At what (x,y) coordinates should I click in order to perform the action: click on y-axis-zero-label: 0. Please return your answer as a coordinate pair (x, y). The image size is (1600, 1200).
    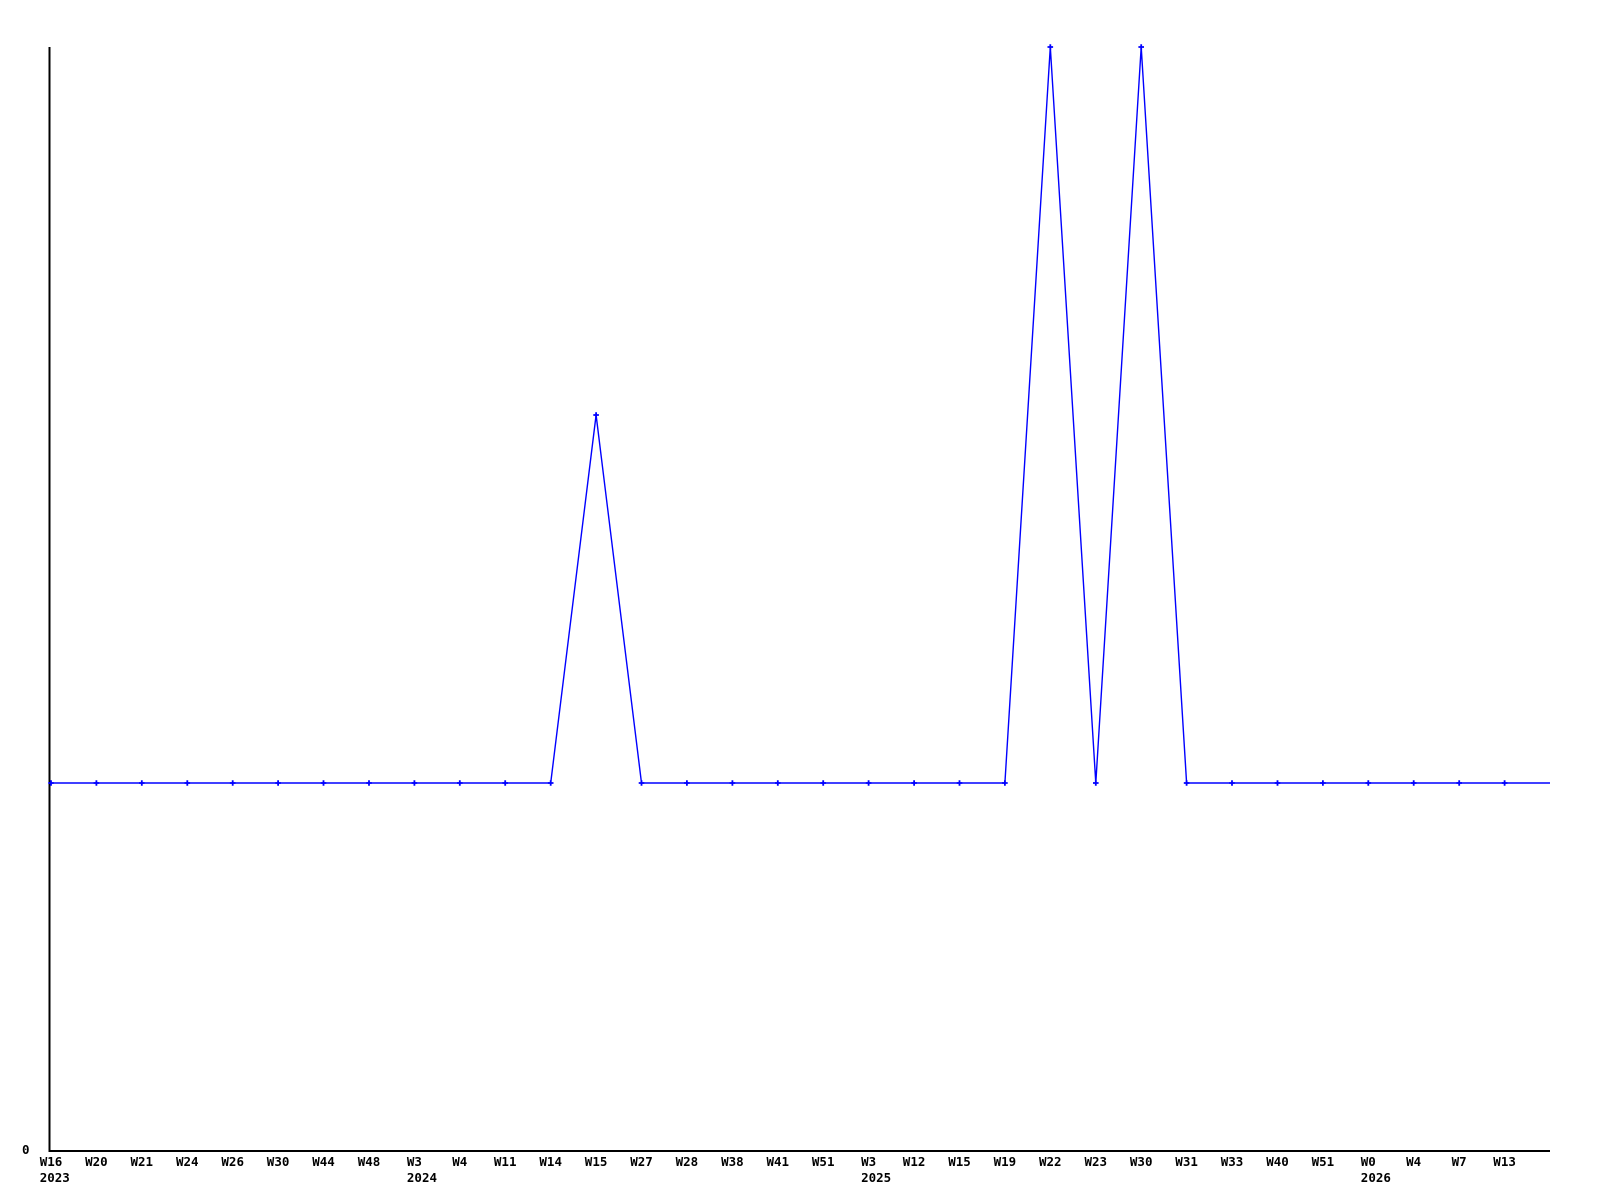
    Looking at the image, I should click on (26, 1149).